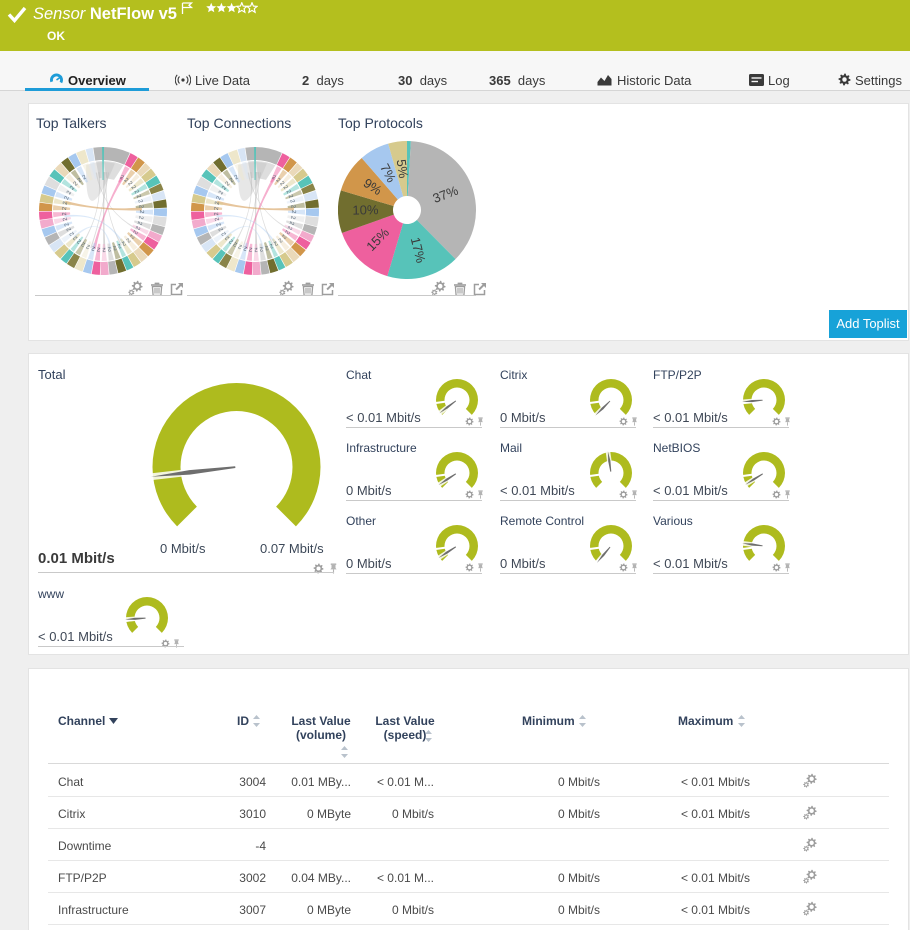 This screenshot has height=930, width=910. What do you see at coordinates (403, 168) in the screenshot?
I see `svg-text: 5%` at bounding box center [403, 168].